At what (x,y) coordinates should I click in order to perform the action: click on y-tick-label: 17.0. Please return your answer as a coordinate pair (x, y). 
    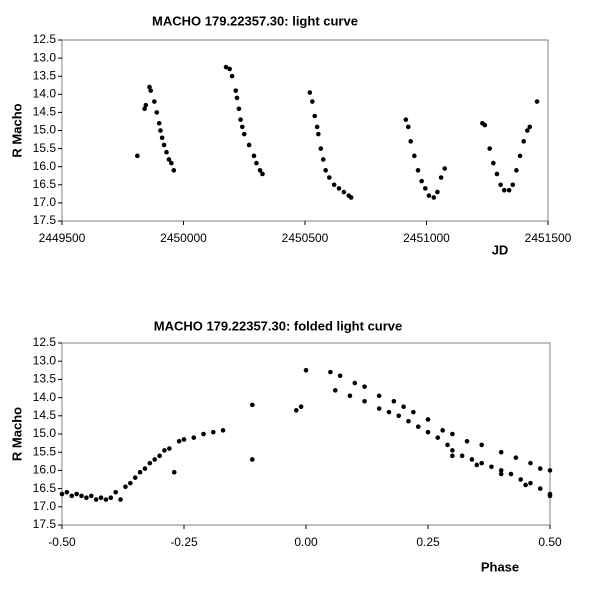
    Looking at the image, I should click on (45, 506).